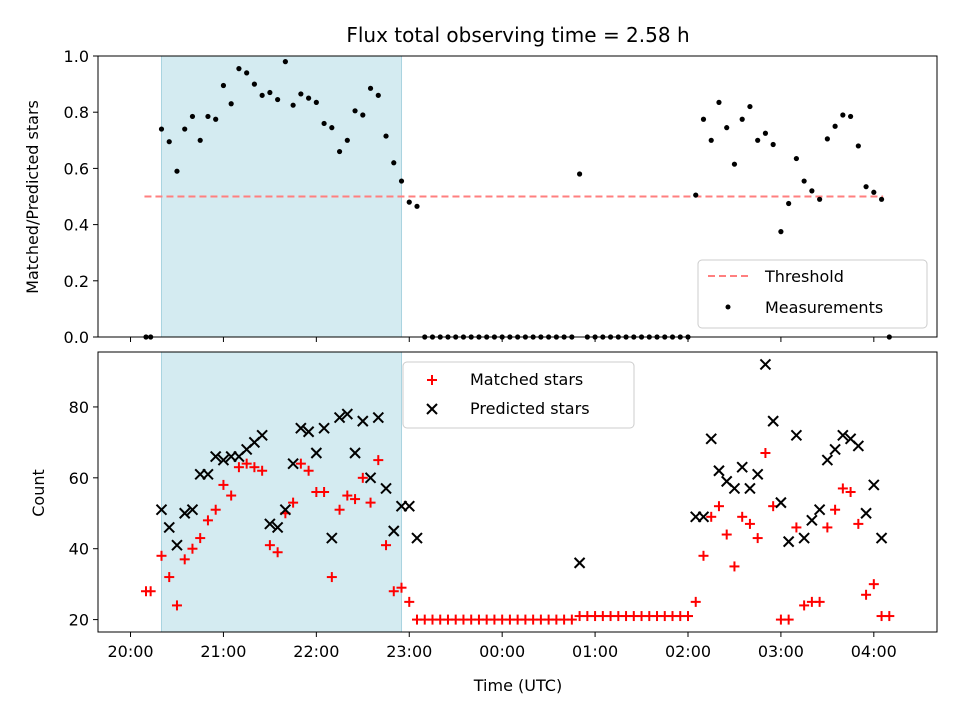  I want to click on y-tick-label: 40, so click(79, 549).